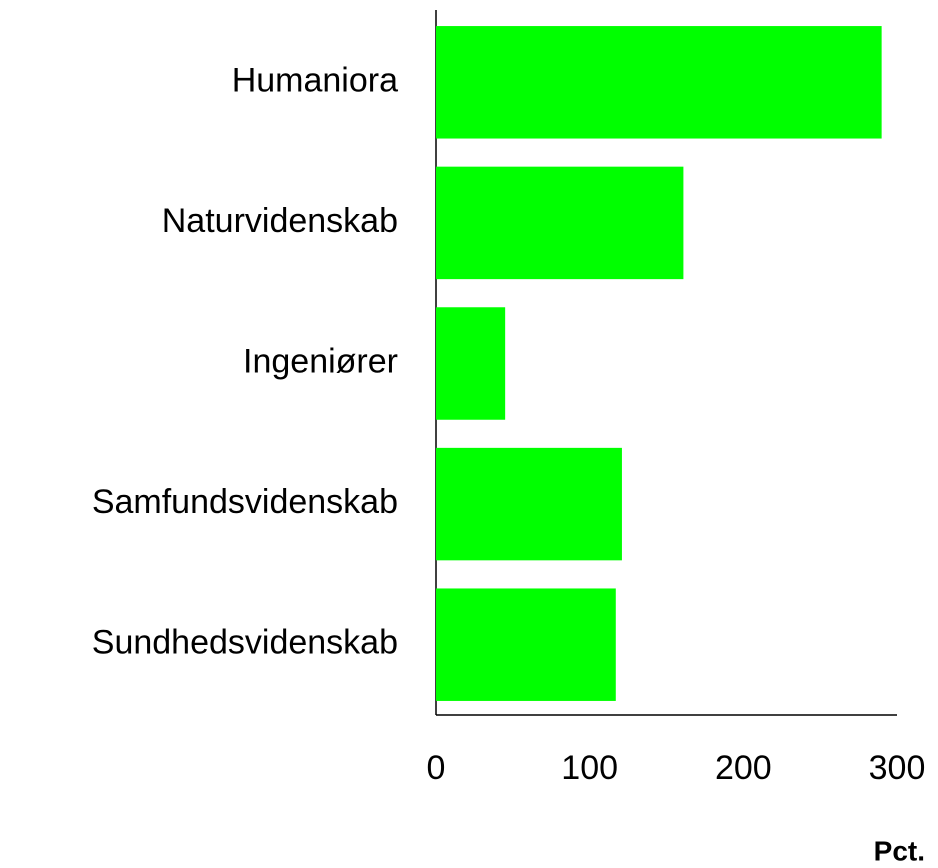 The width and height of the screenshot is (938, 868). I want to click on x-tick-label: 100, so click(589, 768).